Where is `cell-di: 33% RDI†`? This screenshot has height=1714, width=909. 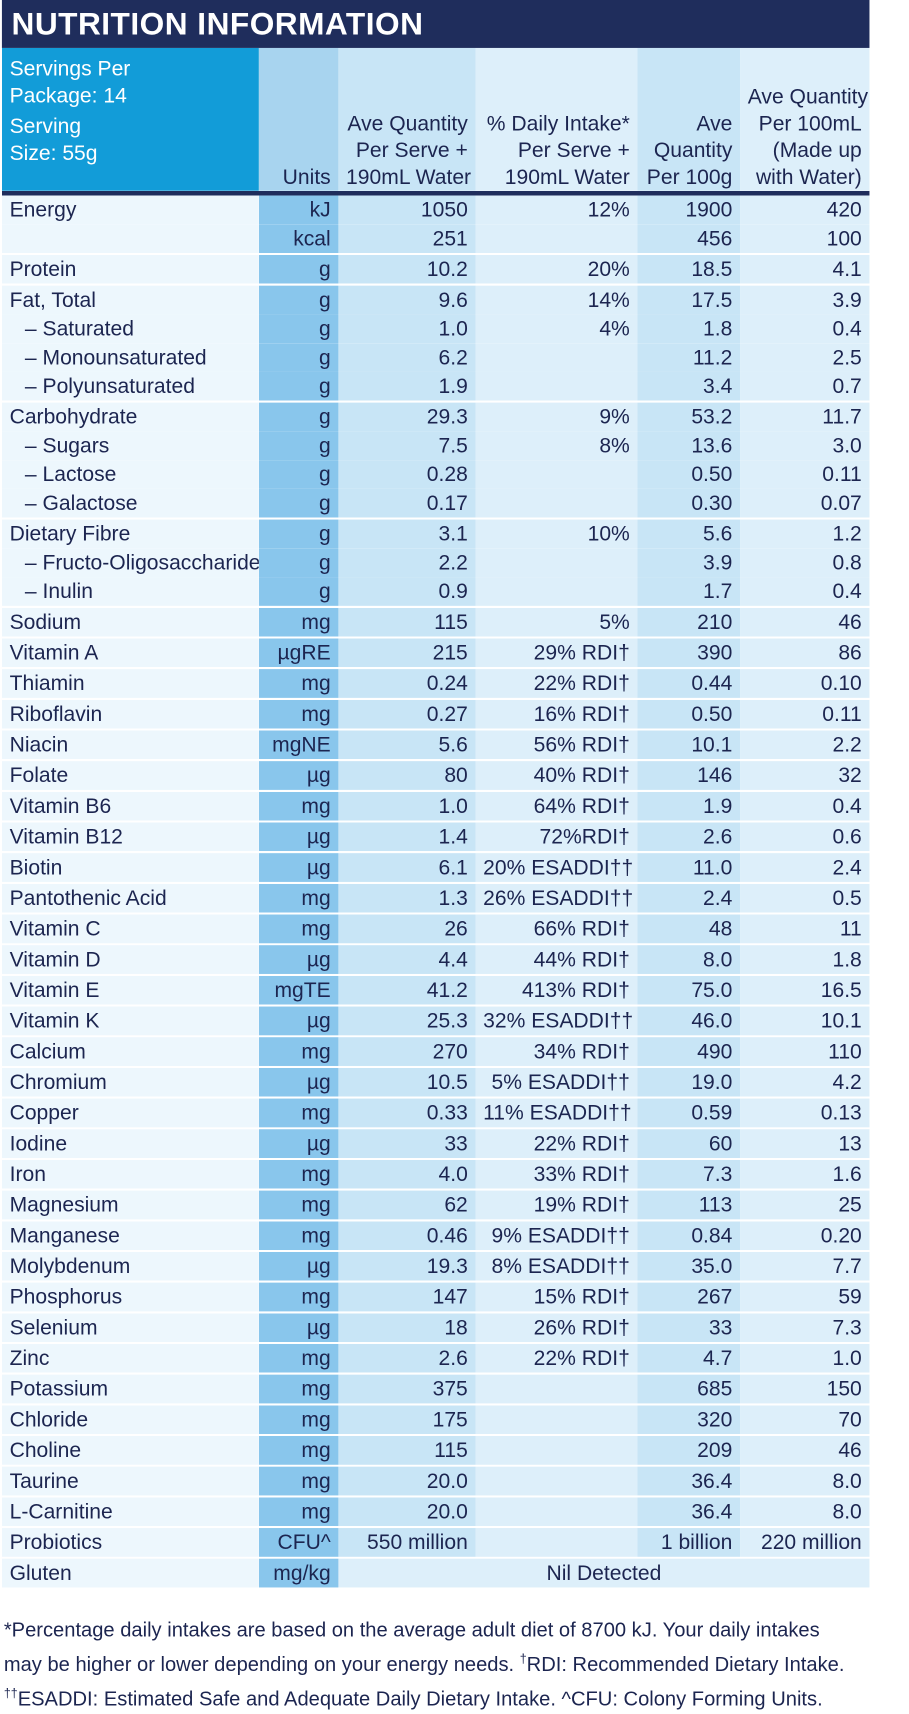 cell-di: 33% RDI† is located at coordinates (556, 1174).